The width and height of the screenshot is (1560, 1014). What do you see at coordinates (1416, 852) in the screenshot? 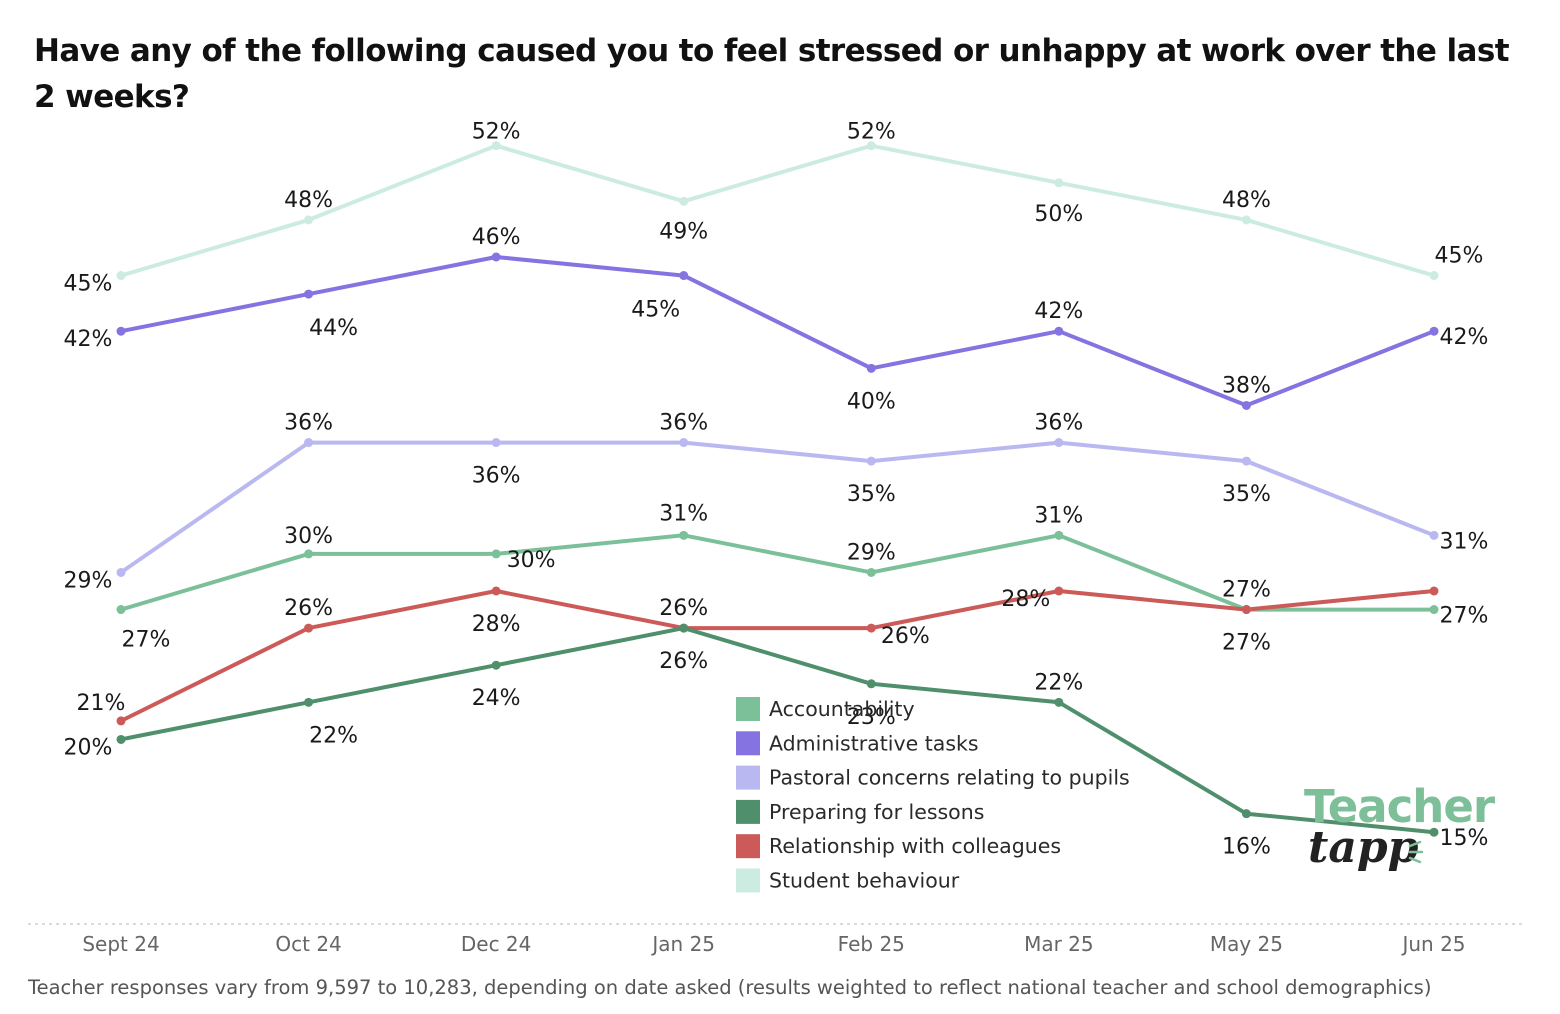
I see `logo-spark-icon` at bounding box center [1416, 852].